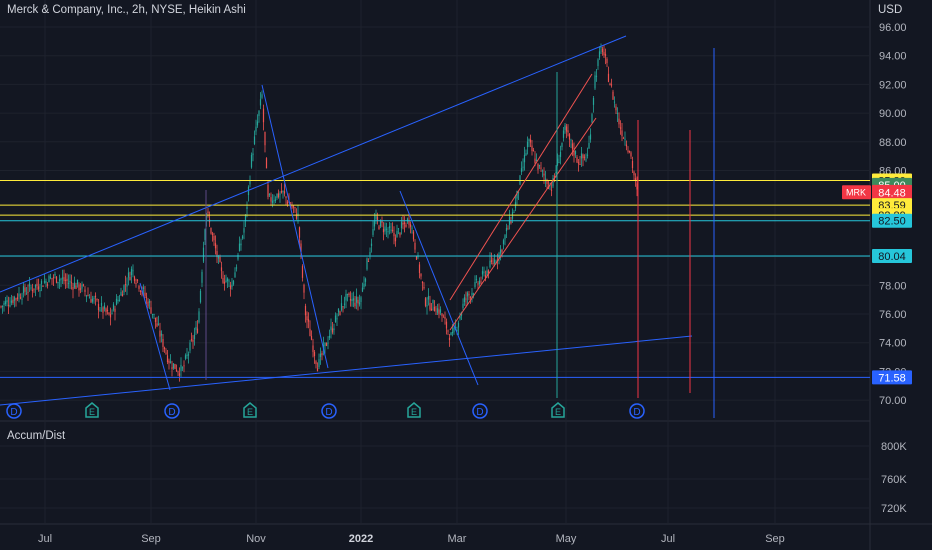 The width and height of the screenshot is (932, 550). What do you see at coordinates (457, 539) in the screenshot?
I see `x-tick-label: Mar` at bounding box center [457, 539].